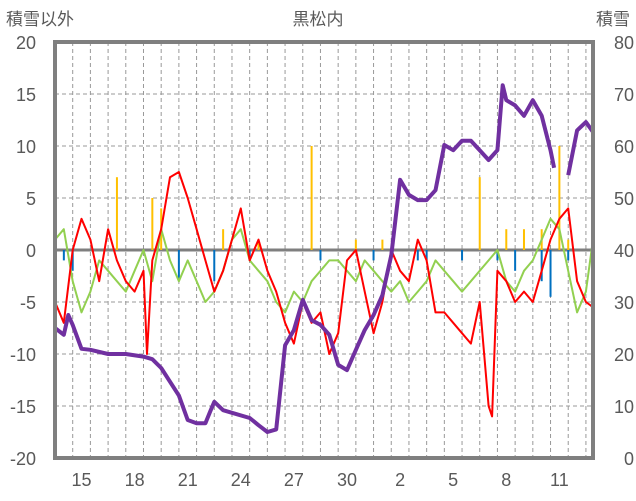 The height and width of the screenshot is (501, 636). I want to click on y-tick-label: -15, so click(23, 407).